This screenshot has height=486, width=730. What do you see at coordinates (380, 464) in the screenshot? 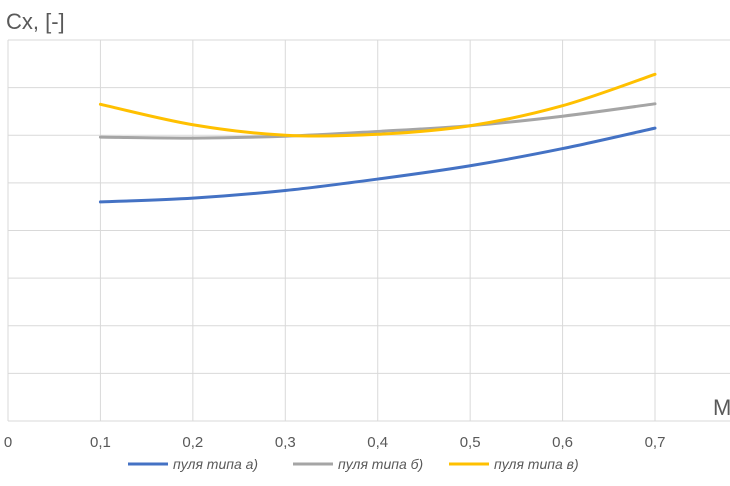
I see `legend-entry: пуля типа б)` at bounding box center [380, 464].